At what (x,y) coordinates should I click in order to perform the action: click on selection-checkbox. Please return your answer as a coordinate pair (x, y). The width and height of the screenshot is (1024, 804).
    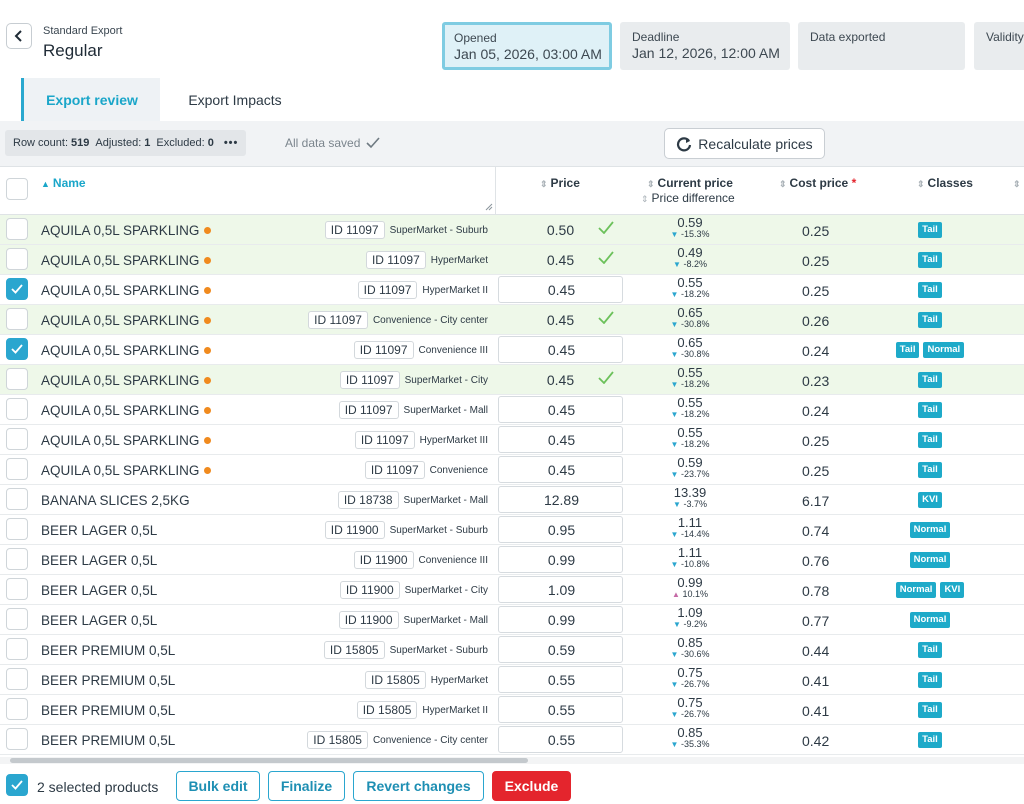
    Looking at the image, I should click on (17, 785).